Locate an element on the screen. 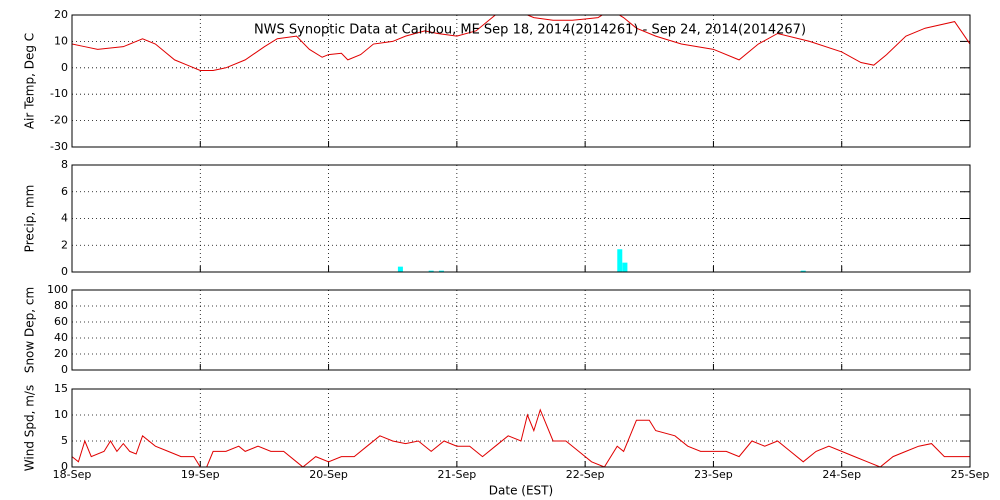 This screenshot has height=500, width=1000. y-tick-label: 2 is located at coordinates (64, 244).